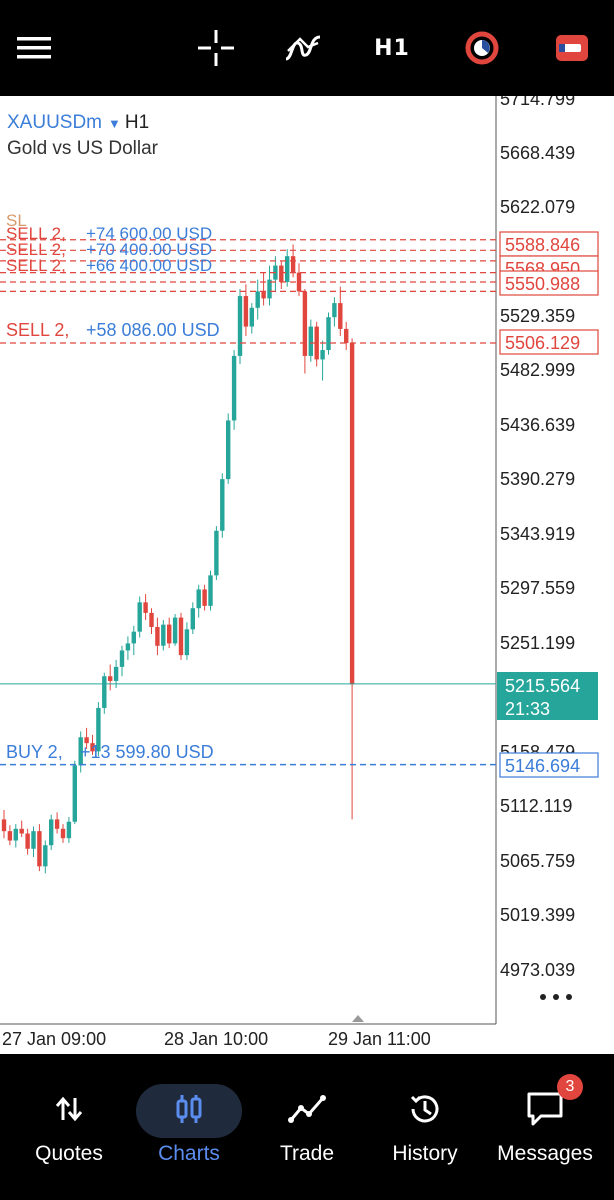 The width and height of the screenshot is (614, 1200). What do you see at coordinates (149, 233) in the screenshot?
I see `sell-order-profit: +74 600.00 USD` at bounding box center [149, 233].